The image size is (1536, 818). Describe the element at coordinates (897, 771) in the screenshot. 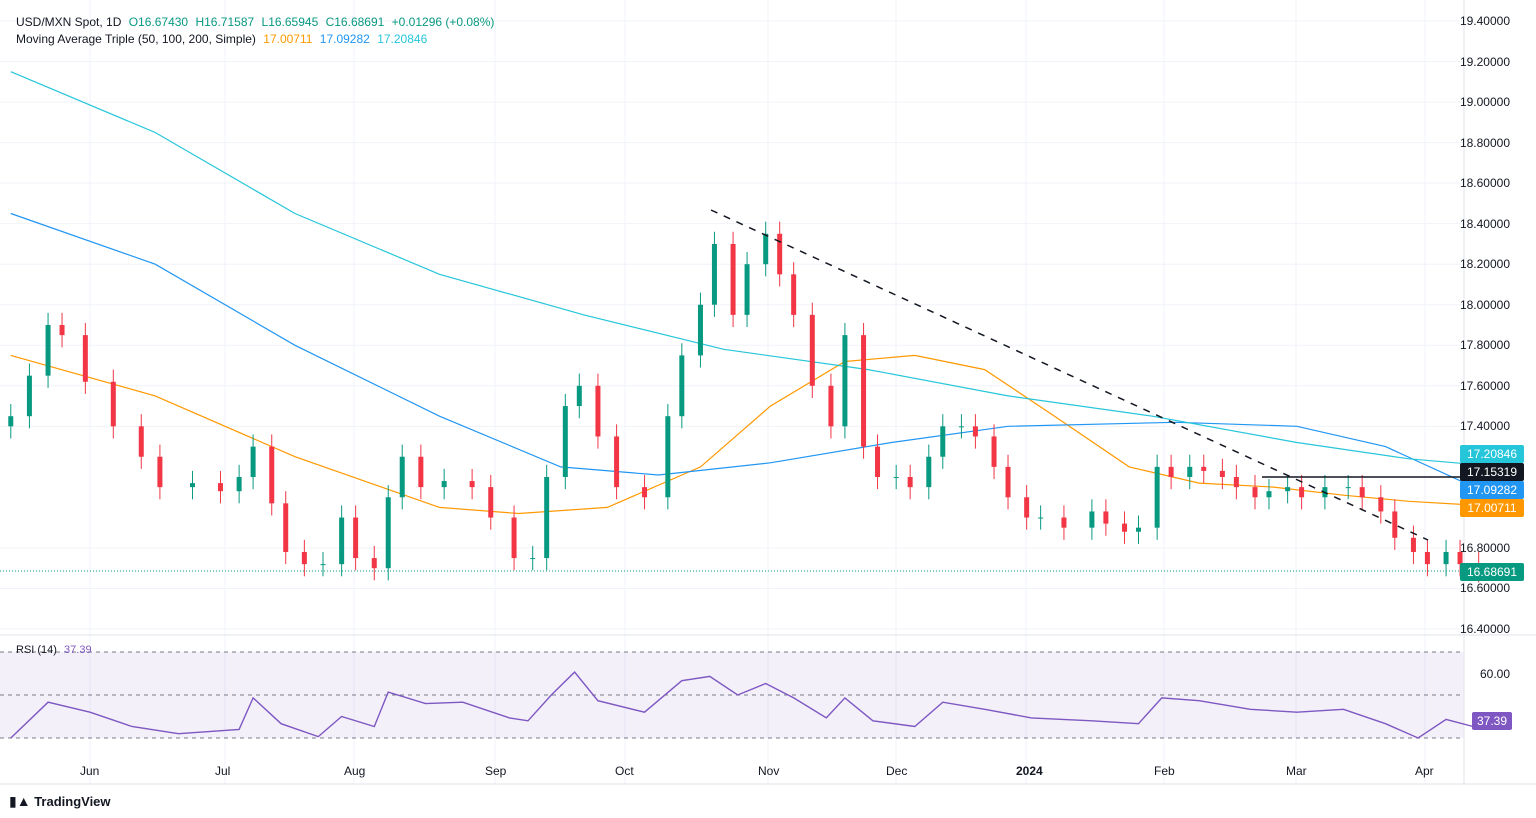

I see `date-tick-label: Dec` at that location.